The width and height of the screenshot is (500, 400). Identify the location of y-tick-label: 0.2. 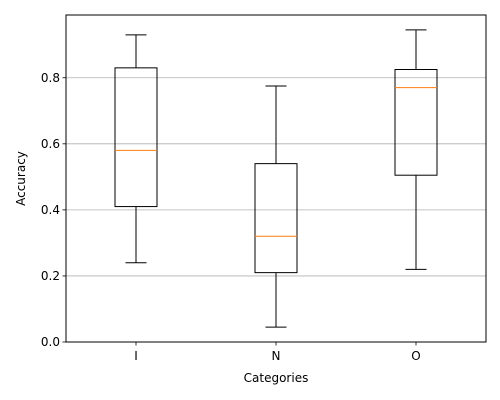
(50, 276).